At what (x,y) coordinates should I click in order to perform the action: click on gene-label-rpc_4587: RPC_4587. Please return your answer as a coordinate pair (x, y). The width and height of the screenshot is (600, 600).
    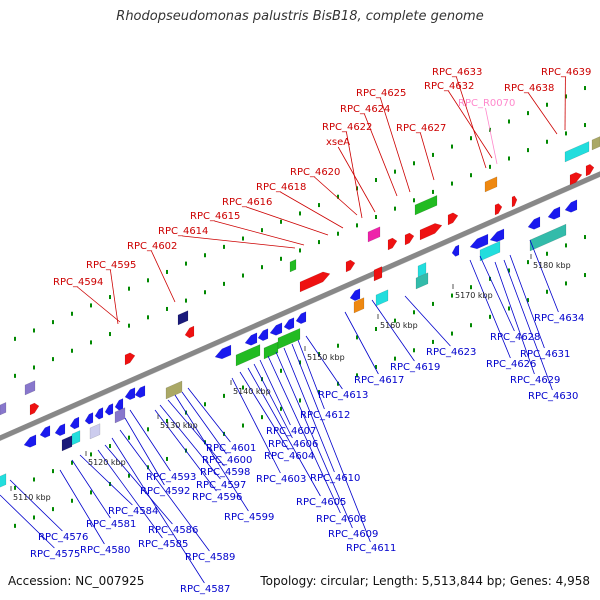
    Looking at the image, I should click on (205, 589).